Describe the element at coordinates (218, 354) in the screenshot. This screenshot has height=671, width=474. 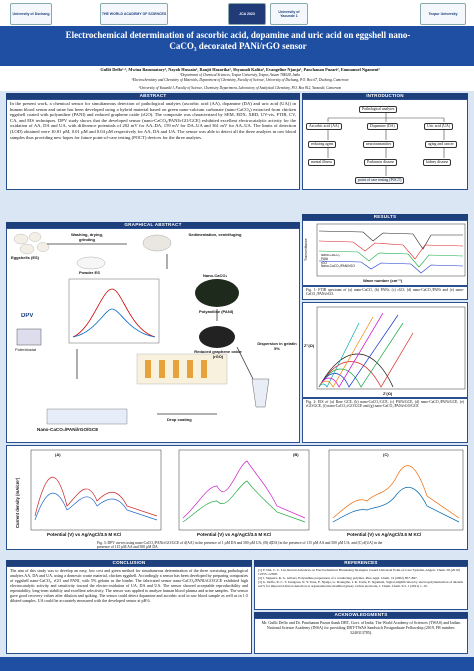
I see `label: Reduced graphene oxide (rGO)` at that location.